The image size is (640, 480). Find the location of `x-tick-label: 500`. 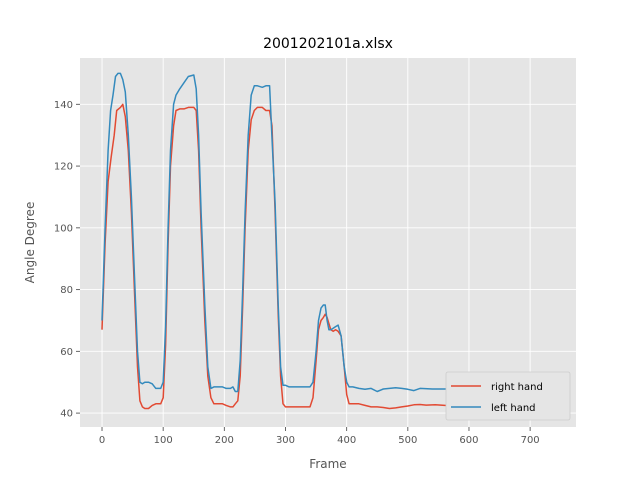

x-tick-label: 500 is located at coordinates (407, 440).